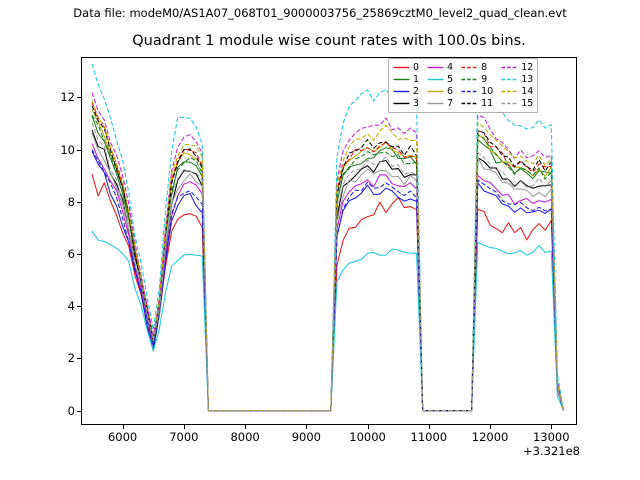  I want to click on y-tick-label: 2, so click(71, 358).